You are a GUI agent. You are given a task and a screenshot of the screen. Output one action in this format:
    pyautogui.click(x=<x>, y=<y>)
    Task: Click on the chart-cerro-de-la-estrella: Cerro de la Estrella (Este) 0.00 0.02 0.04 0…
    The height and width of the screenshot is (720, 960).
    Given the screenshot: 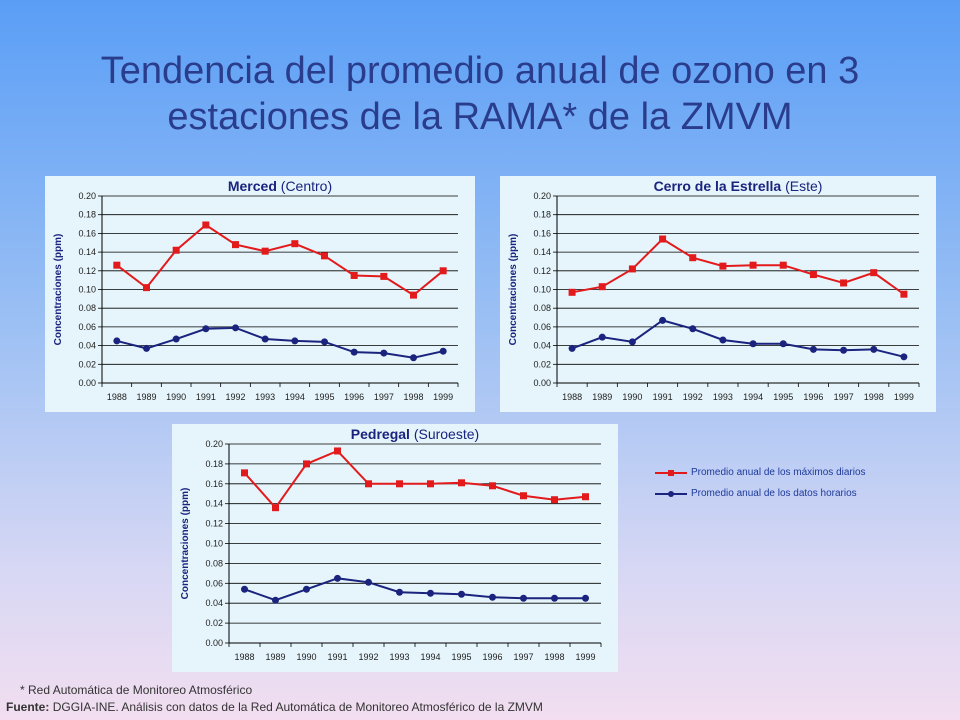 What is the action you would take?
    pyautogui.click(x=718, y=294)
    